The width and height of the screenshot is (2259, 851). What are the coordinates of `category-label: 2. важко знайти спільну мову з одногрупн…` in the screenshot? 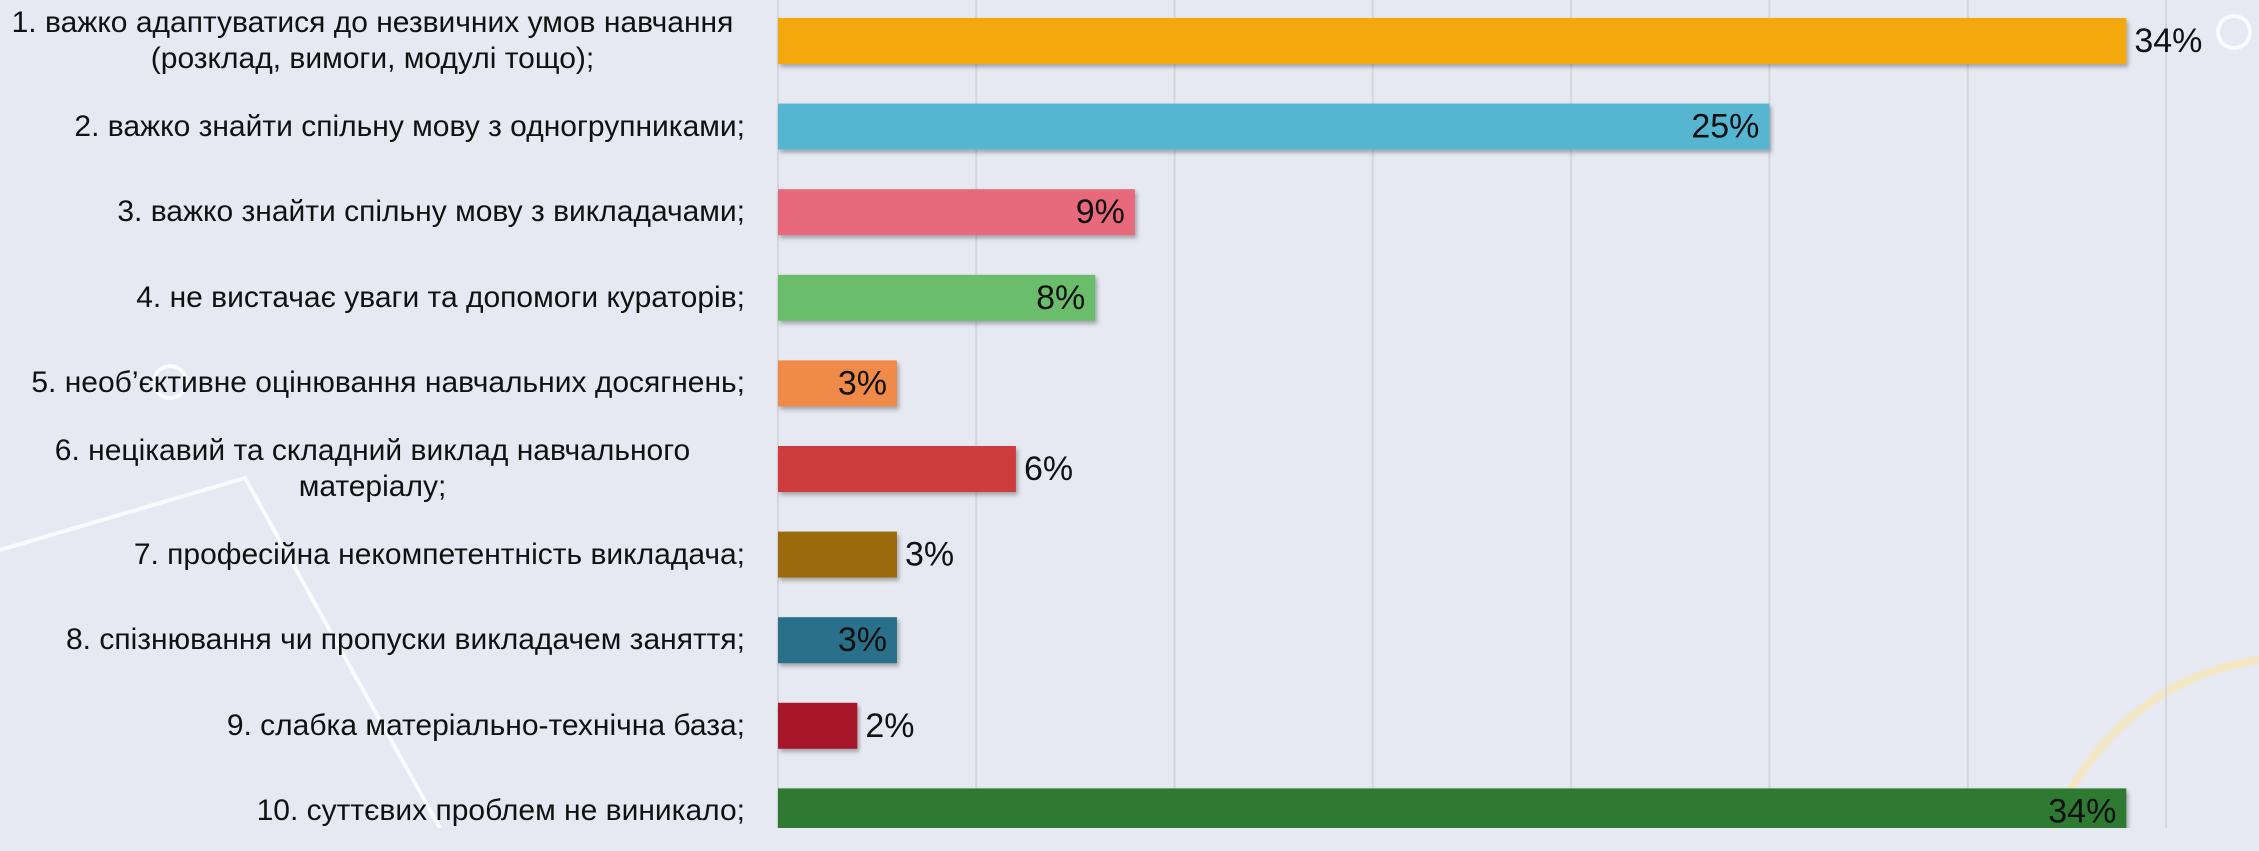 It's located at (409, 127).